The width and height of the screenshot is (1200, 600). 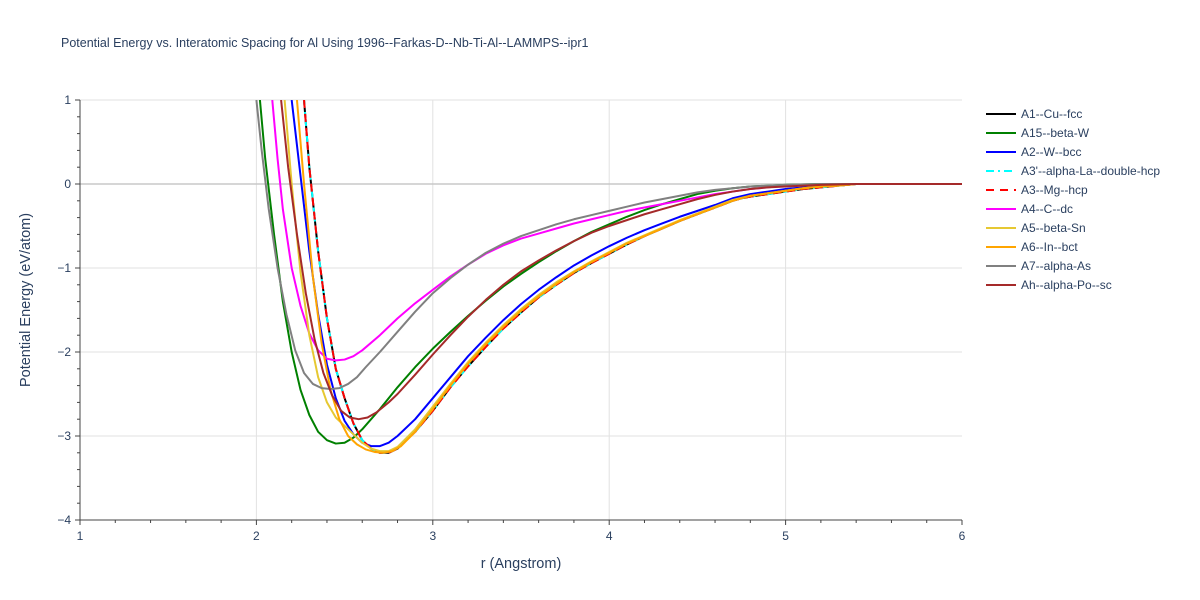 What do you see at coordinates (785, 536) in the screenshot?
I see `x-tick-label: 5` at bounding box center [785, 536].